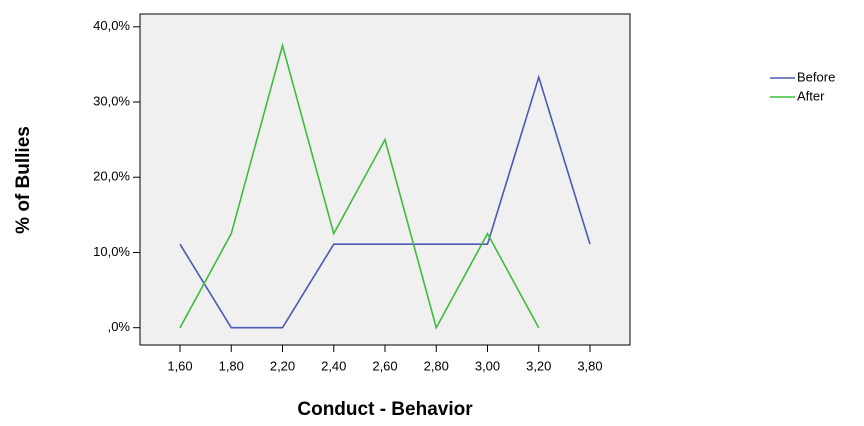 The image size is (864, 426). What do you see at coordinates (384, 365) in the screenshot?
I see `x-tick-label: 2,60` at bounding box center [384, 365].